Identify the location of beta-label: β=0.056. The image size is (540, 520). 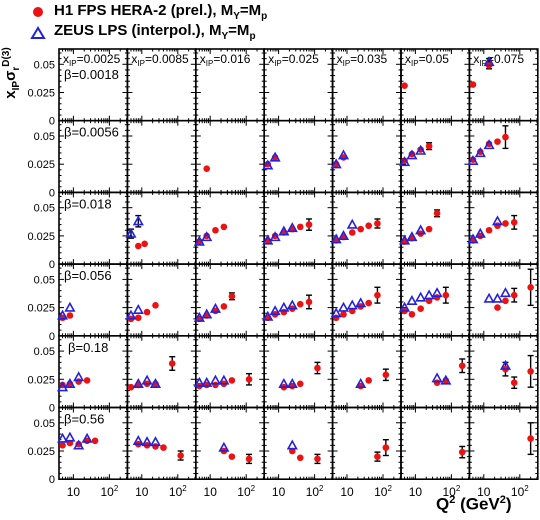
(88, 275).